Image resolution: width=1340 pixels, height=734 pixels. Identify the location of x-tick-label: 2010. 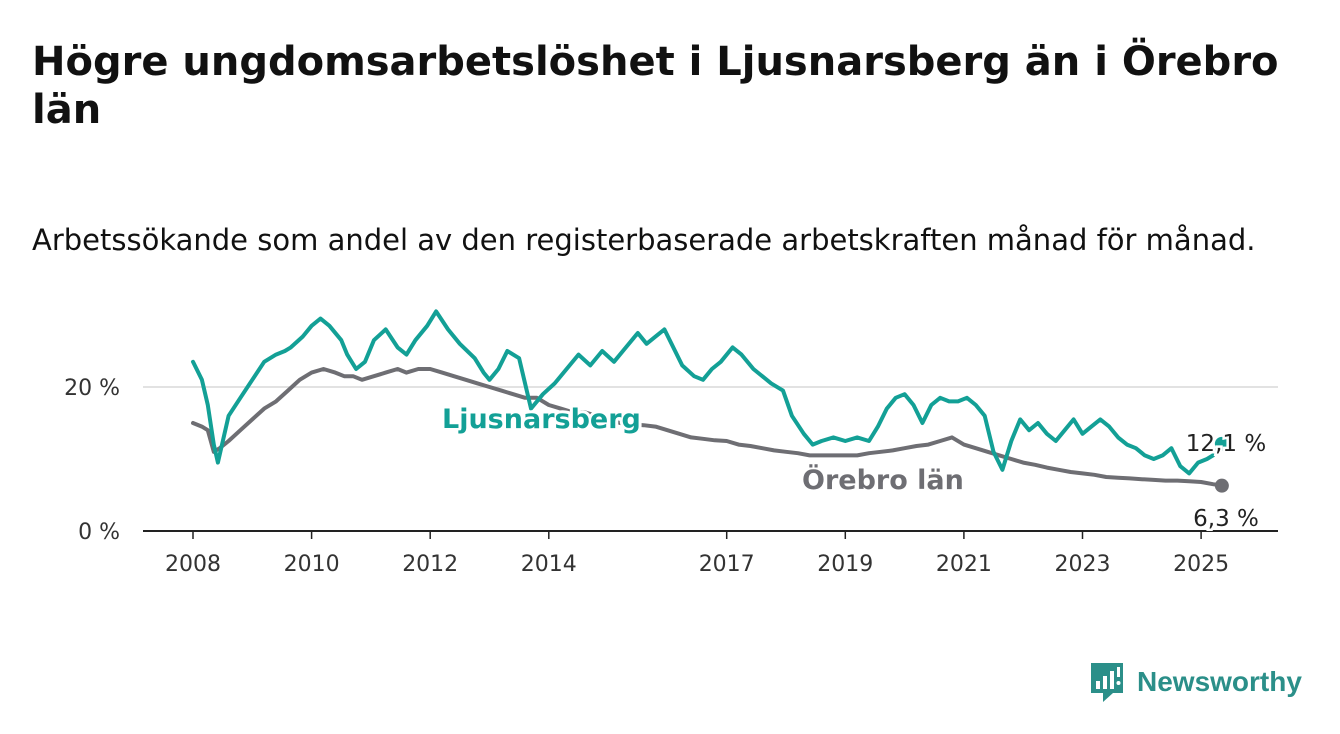
(312, 564).